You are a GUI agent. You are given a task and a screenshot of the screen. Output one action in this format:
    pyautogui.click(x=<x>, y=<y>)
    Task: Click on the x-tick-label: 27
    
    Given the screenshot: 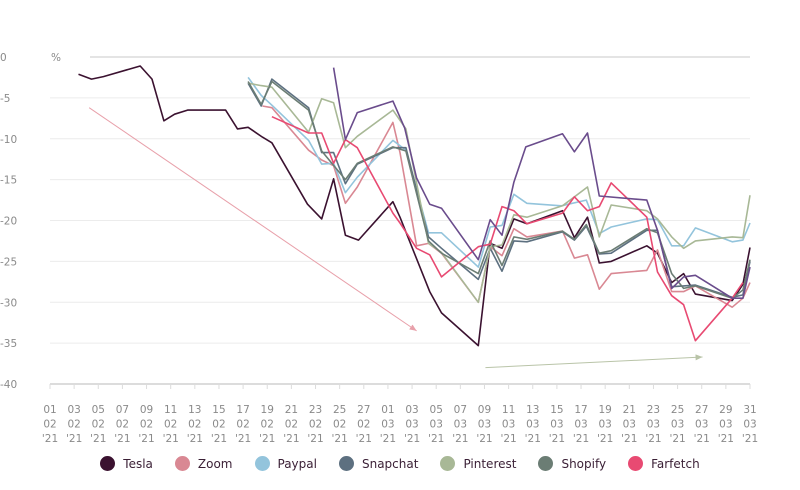 What is the action you would take?
    pyautogui.click(x=701, y=410)
    